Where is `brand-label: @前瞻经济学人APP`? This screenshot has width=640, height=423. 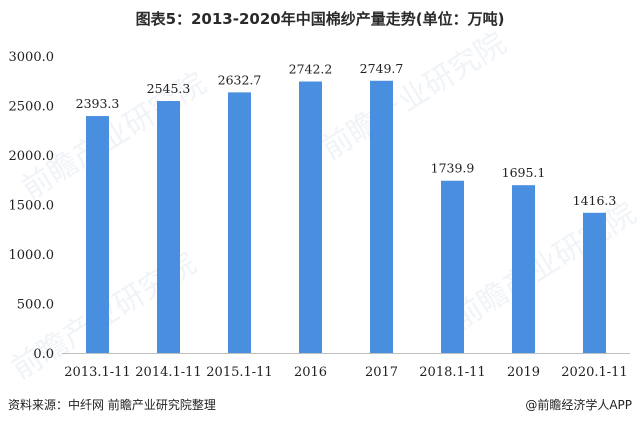 brand-label: @前瞻经济学人APP is located at coordinates (578, 405).